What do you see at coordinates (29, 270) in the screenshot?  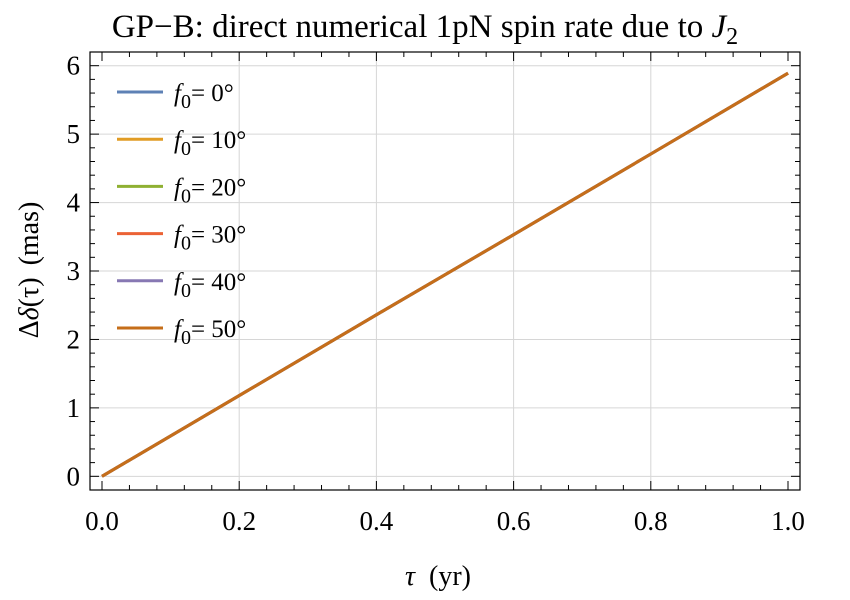 I see `y-axis-label: Δδ(τ) (mas)` at bounding box center [29, 270].